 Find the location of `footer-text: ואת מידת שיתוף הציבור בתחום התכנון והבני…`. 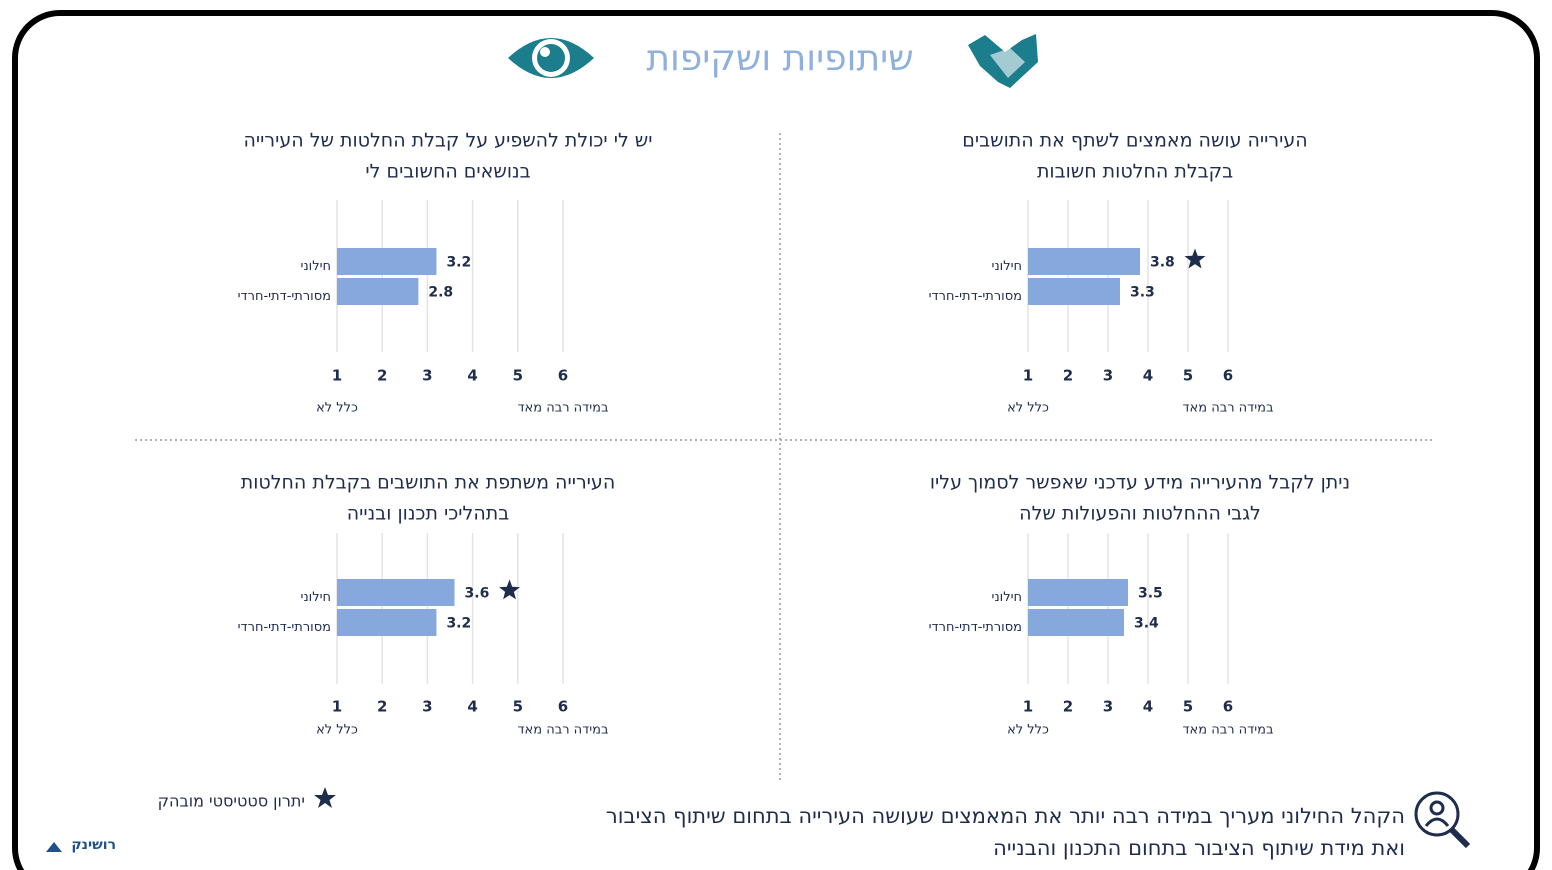

footer-text: ואת מידת שיתוף הציבור בתחום התכנון והבני… is located at coordinates (1199, 848).